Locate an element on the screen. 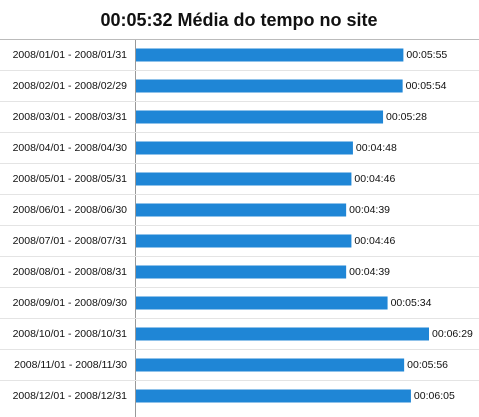  category-label: 2008/11/01 - 2008/11/30 is located at coordinates (70, 365).